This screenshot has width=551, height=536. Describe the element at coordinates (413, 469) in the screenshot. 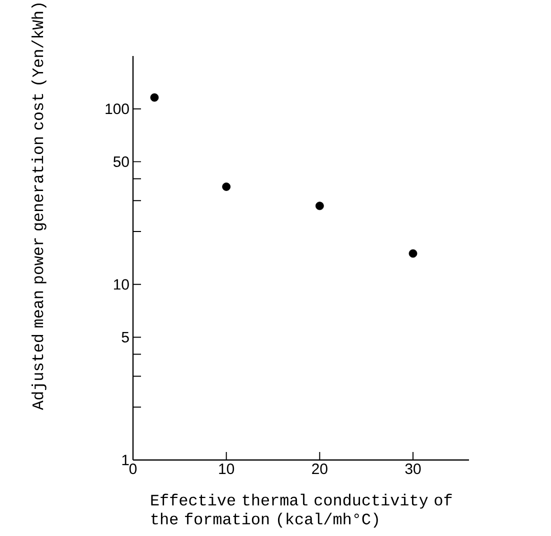

I see `x-tick-label: 30` at that location.